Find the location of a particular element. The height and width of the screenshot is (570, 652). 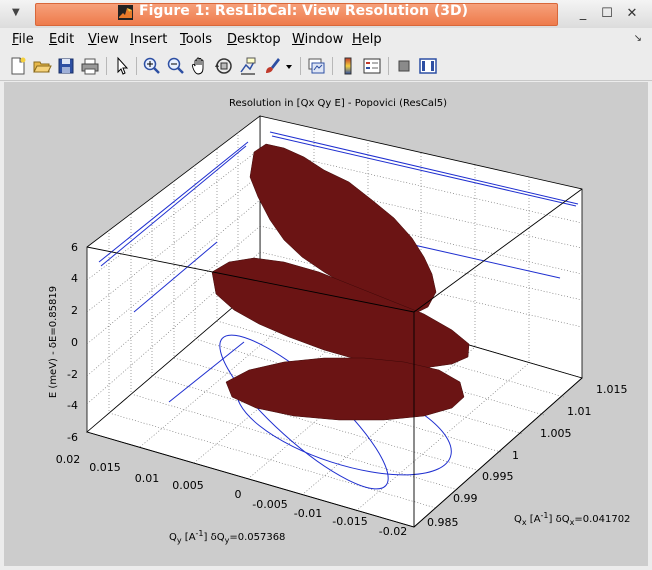

y-tick: -0.01 is located at coordinates (308, 513).